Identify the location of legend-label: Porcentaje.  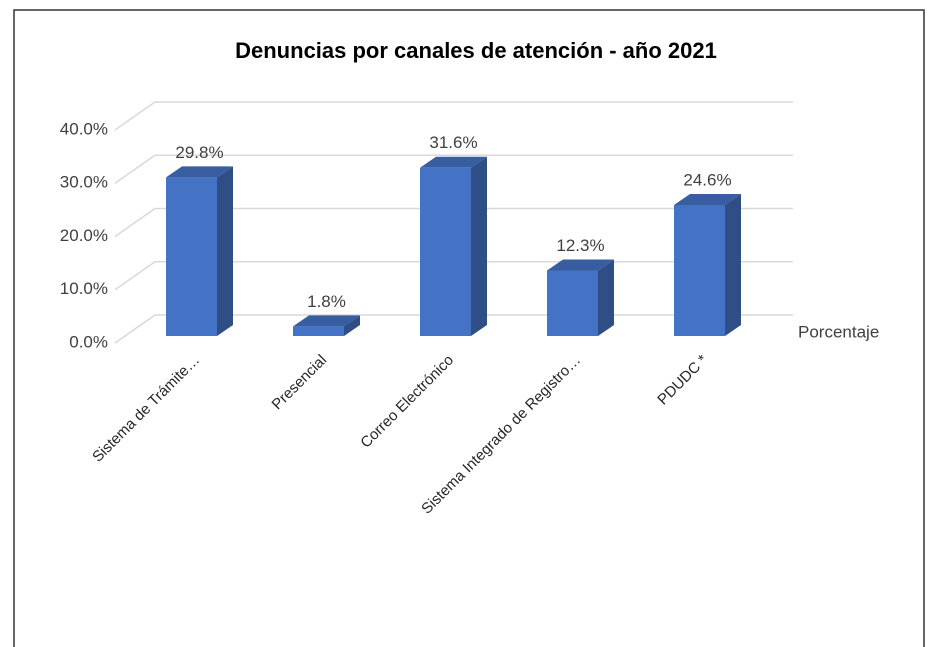
(838, 331).